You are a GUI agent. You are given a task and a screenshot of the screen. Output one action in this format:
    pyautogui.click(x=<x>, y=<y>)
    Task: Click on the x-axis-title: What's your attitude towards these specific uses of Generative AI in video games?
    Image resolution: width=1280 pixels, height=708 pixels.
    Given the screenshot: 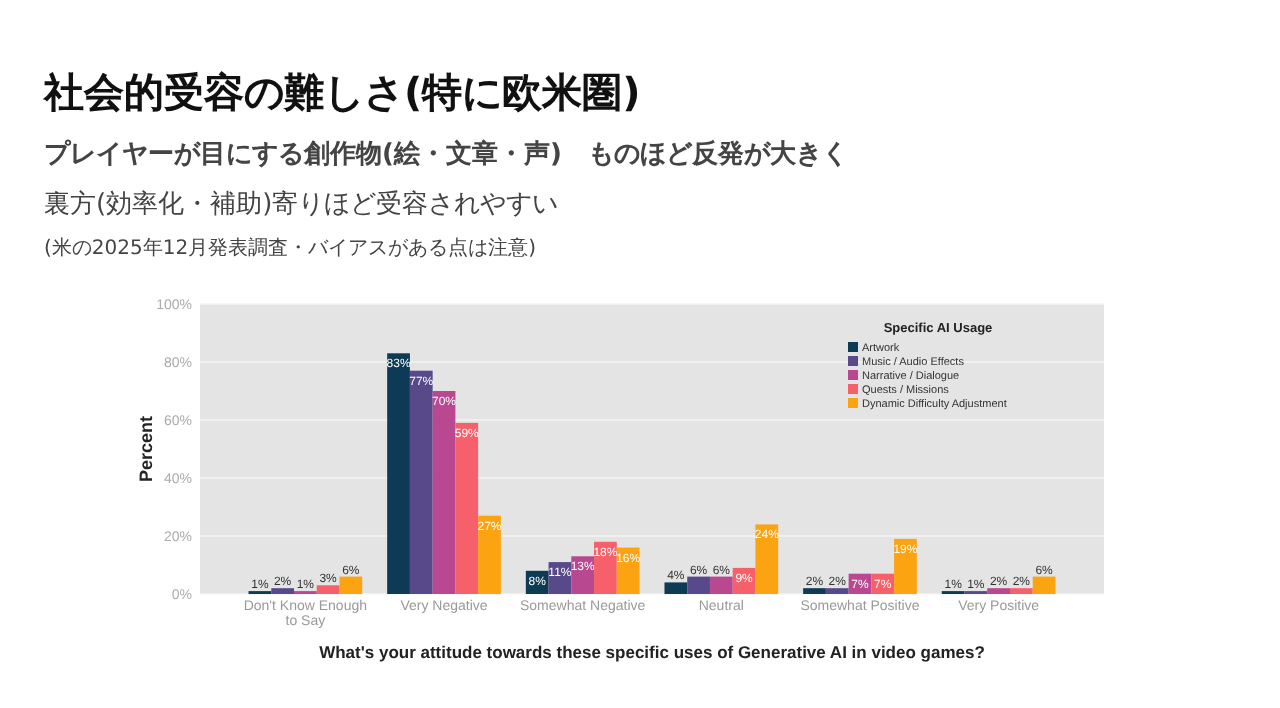 What is the action you would take?
    pyautogui.click(x=652, y=652)
    